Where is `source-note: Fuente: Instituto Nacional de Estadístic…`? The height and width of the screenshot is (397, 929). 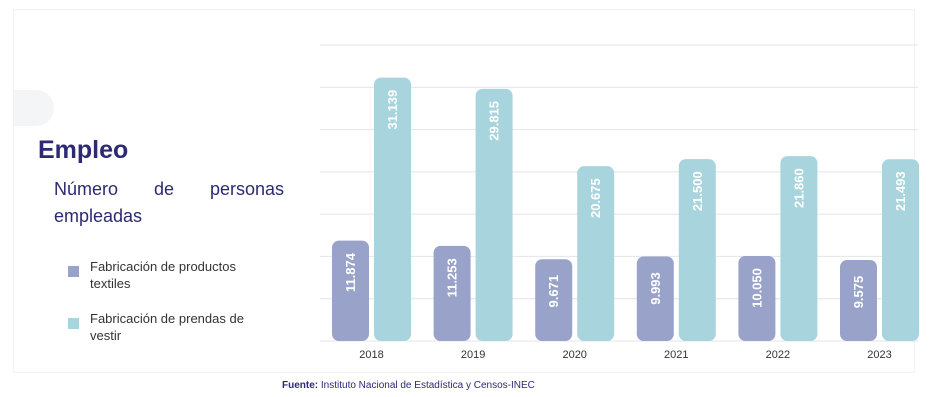 source-note: Fuente: Instituto Nacional de Estadístic… is located at coordinates (408, 385).